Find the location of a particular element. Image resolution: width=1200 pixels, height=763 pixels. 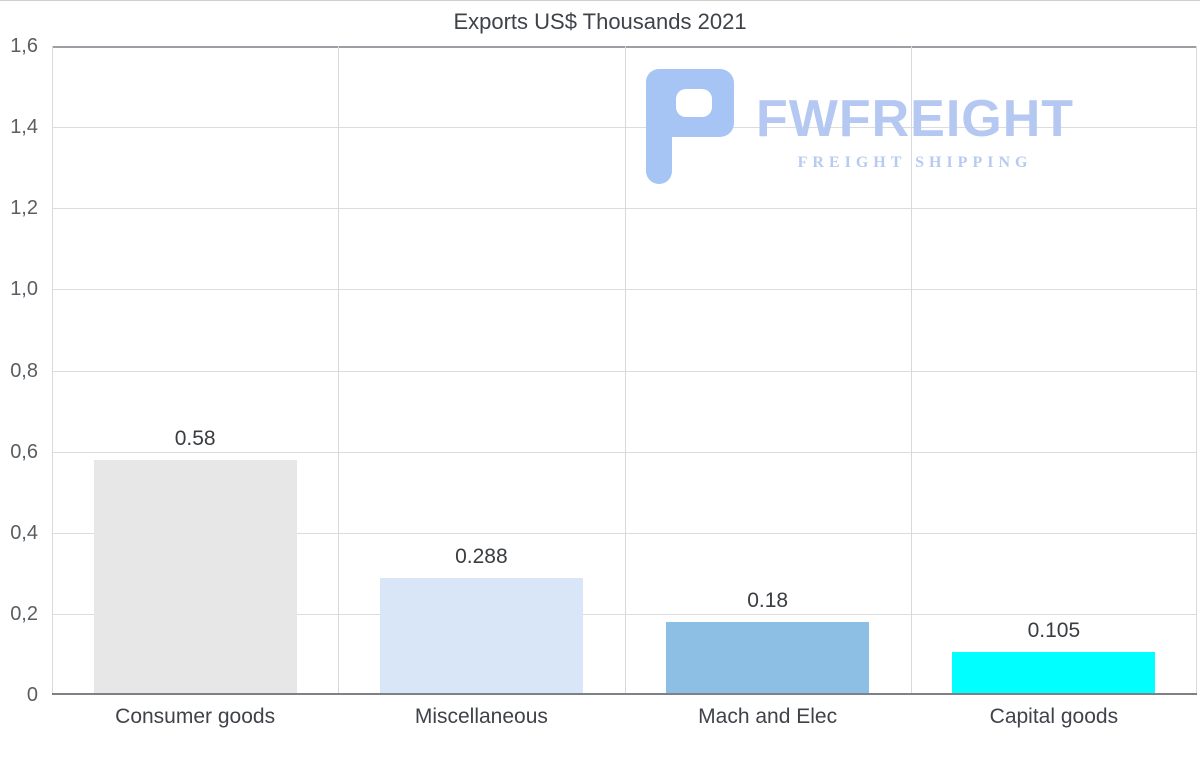

brand-tagline: FREIGHT SHIPPING is located at coordinates (915, 162).